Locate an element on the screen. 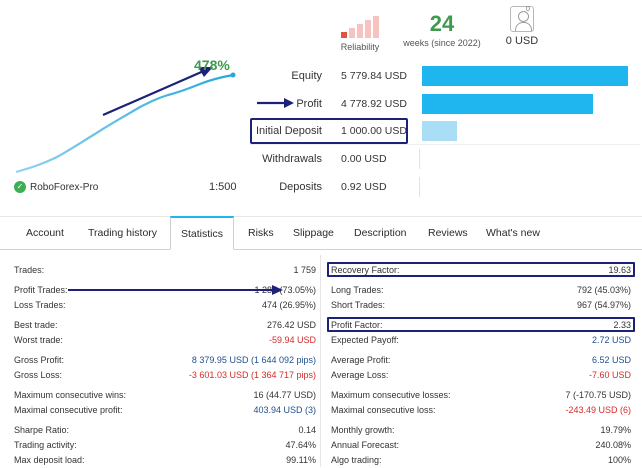 Image resolution: width=642 pixels, height=468 pixels. initial-deposit-bar is located at coordinates (439, 131).